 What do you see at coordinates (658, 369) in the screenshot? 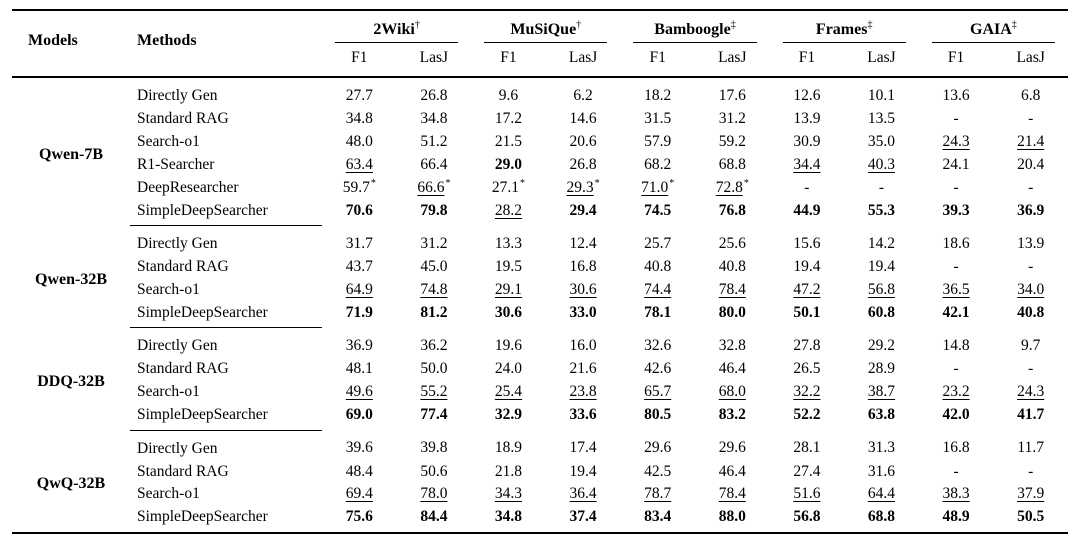
I see `metric-value: 42.6` at bounding box center [658, 369].